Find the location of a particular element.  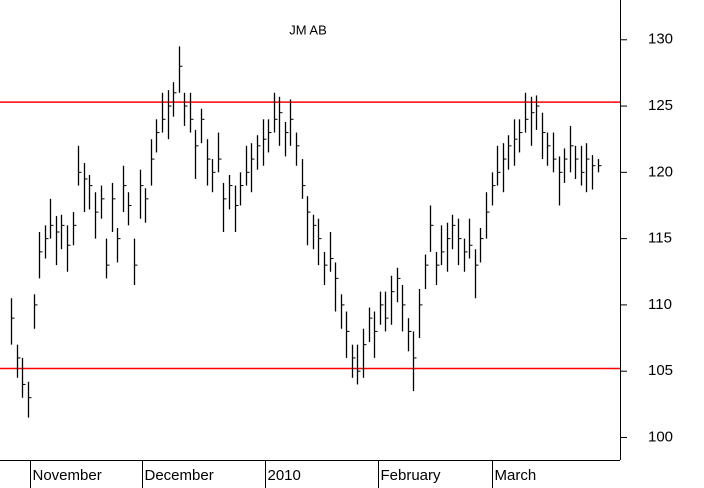

x-tick-label: February is located at coordinates (411, 475).